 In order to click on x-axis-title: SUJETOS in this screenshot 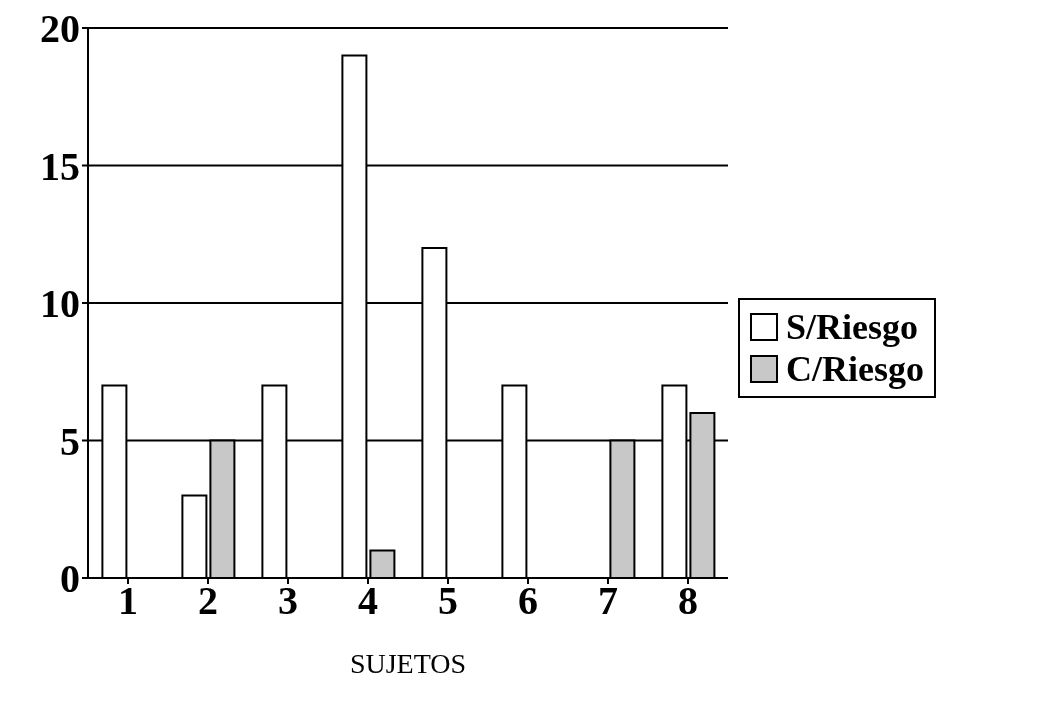, I will do `click(408, 663)`.